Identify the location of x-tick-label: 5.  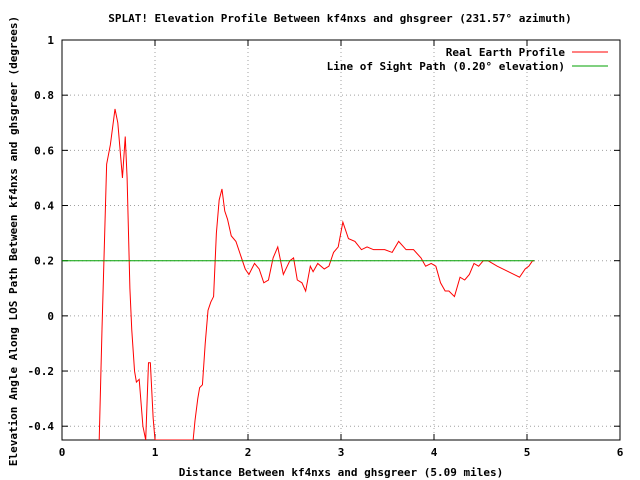
(527, 452).